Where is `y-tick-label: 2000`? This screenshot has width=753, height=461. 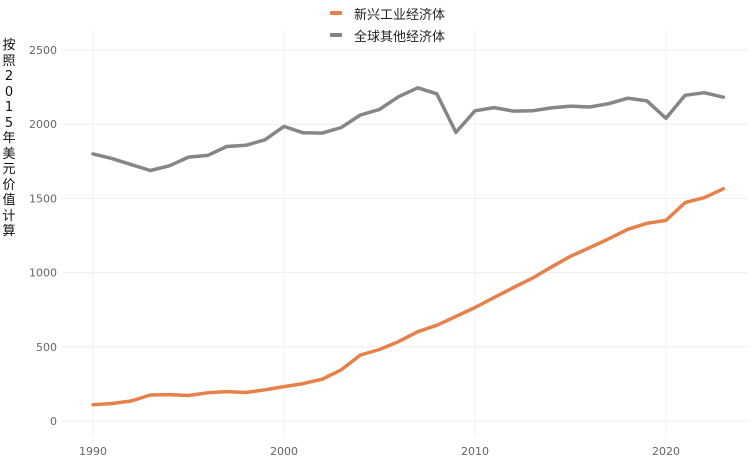 y-tick-label: 2000 is located at coordinates (43, 124).